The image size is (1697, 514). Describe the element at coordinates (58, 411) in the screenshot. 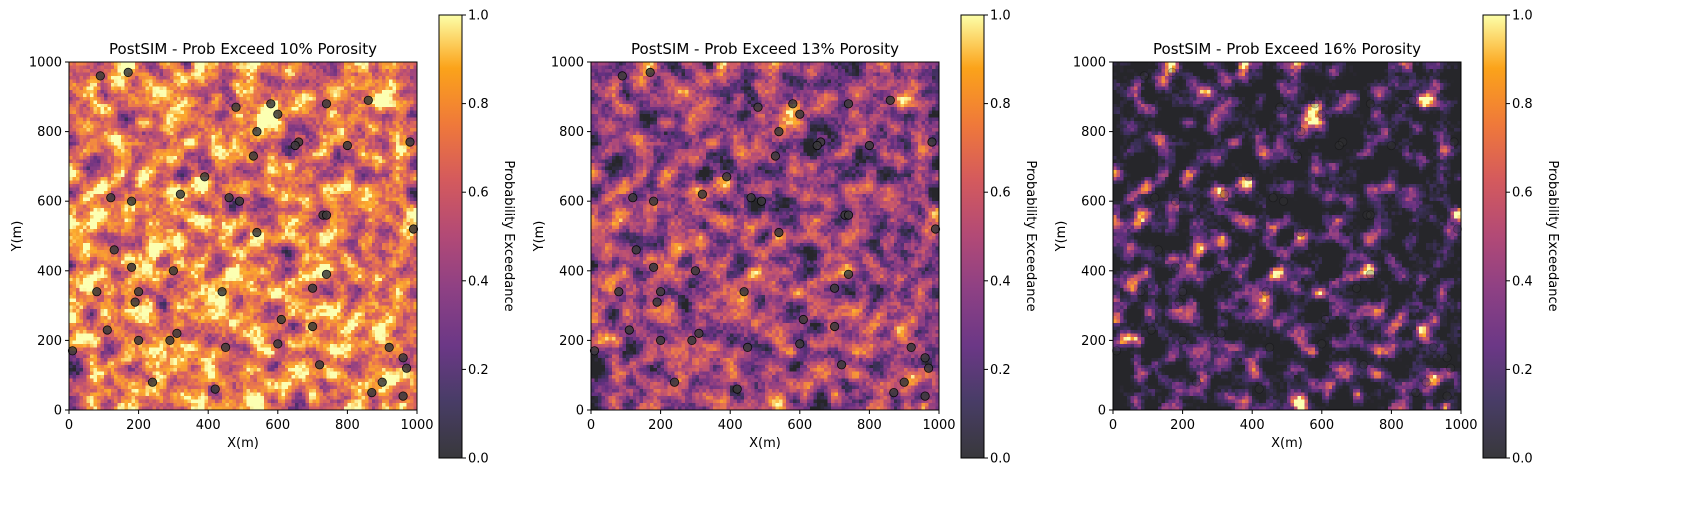

I see `panel-1-ytick-label: 0` at that location.